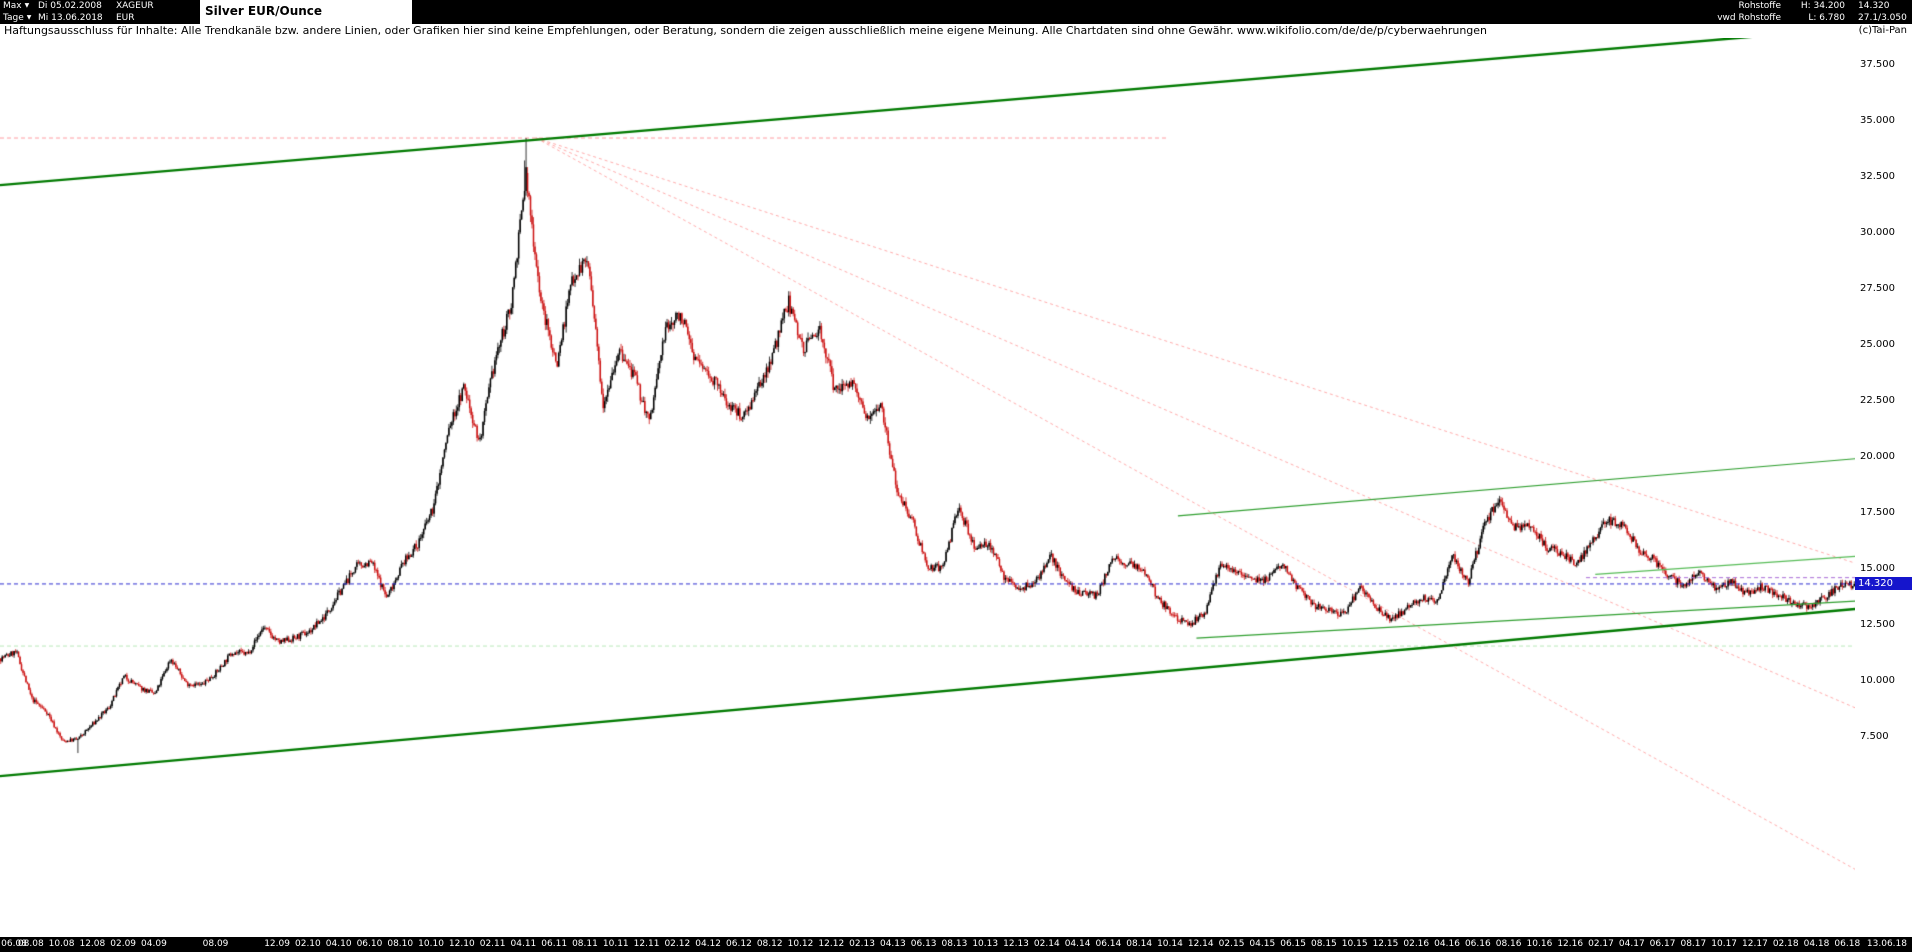  What do you see at coordinates (1822, 6) in the screenshot?
I see `period-high-value: H: 34.200` at bounding box center [1822, 6].